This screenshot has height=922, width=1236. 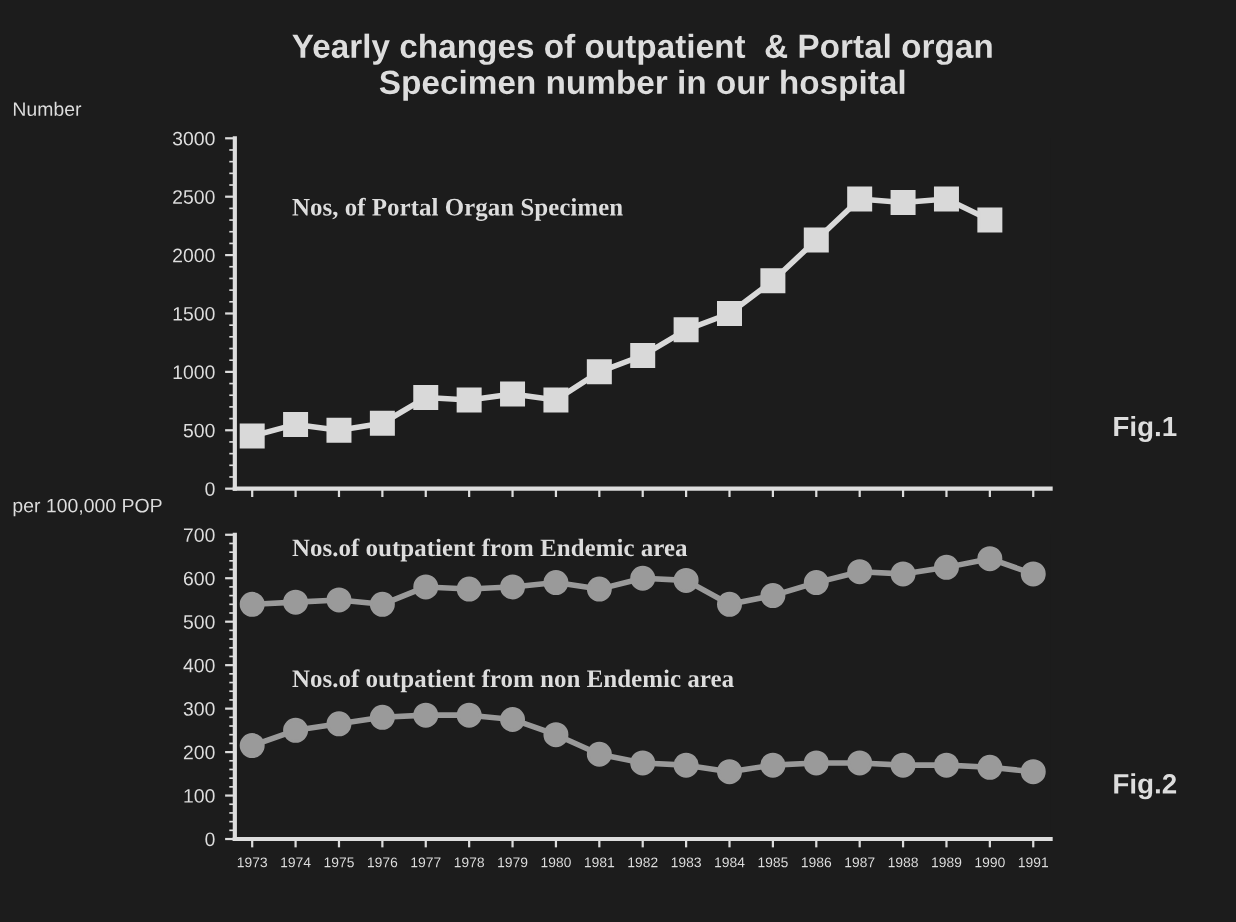 What do you see at coordinates (47, 109) in the screenshot?
I see `y-axis-title: Number` at bounding box center [47, 109].